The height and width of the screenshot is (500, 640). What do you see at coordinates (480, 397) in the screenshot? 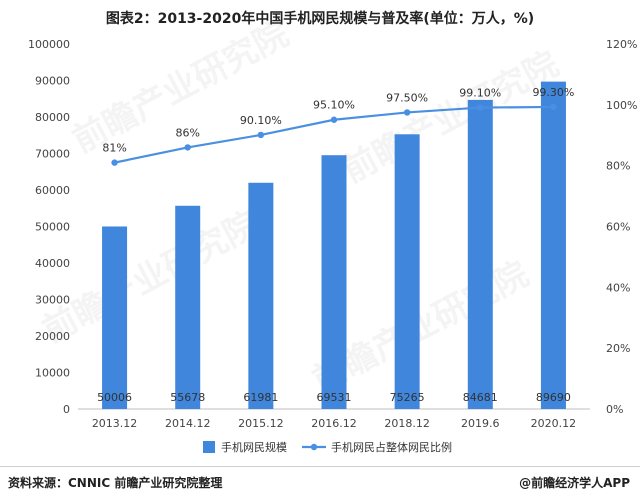
I see `bar-value-label: 84681` at bounding box center [480, 397].